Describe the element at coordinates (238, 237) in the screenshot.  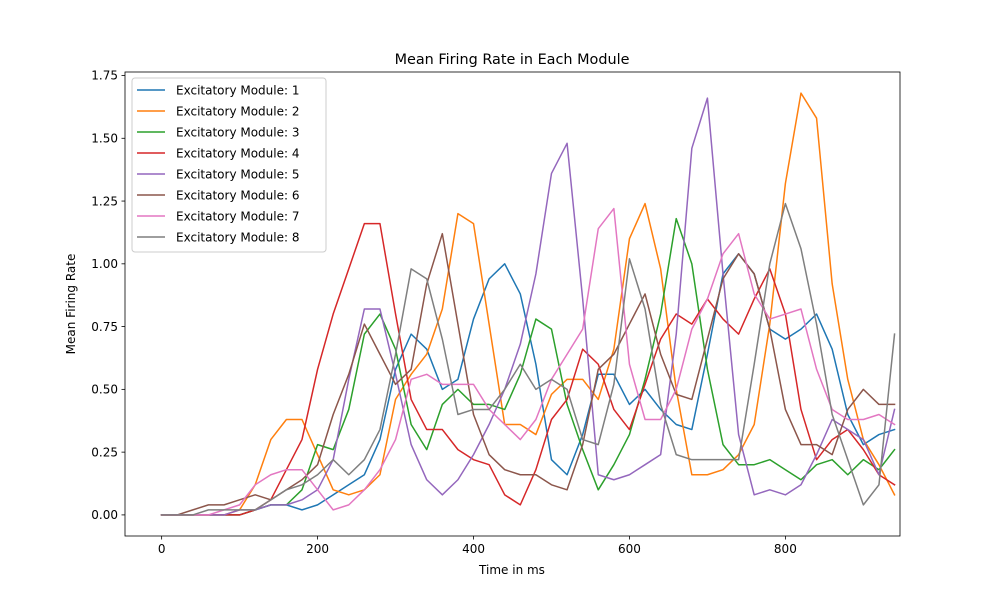
I see `legend-label-8: Excitatory Module: 8` at that location.